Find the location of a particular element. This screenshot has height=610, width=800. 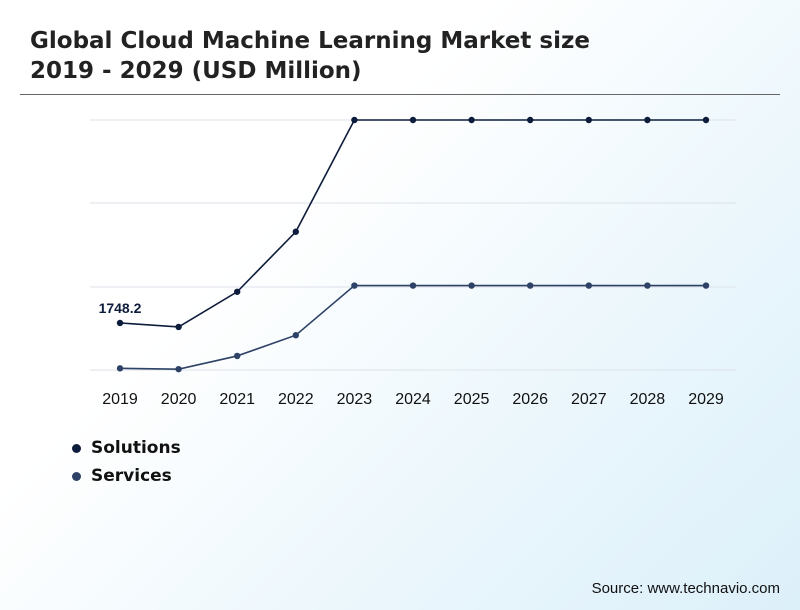

legend-label-services: Services is located at coordinates (131, 476).